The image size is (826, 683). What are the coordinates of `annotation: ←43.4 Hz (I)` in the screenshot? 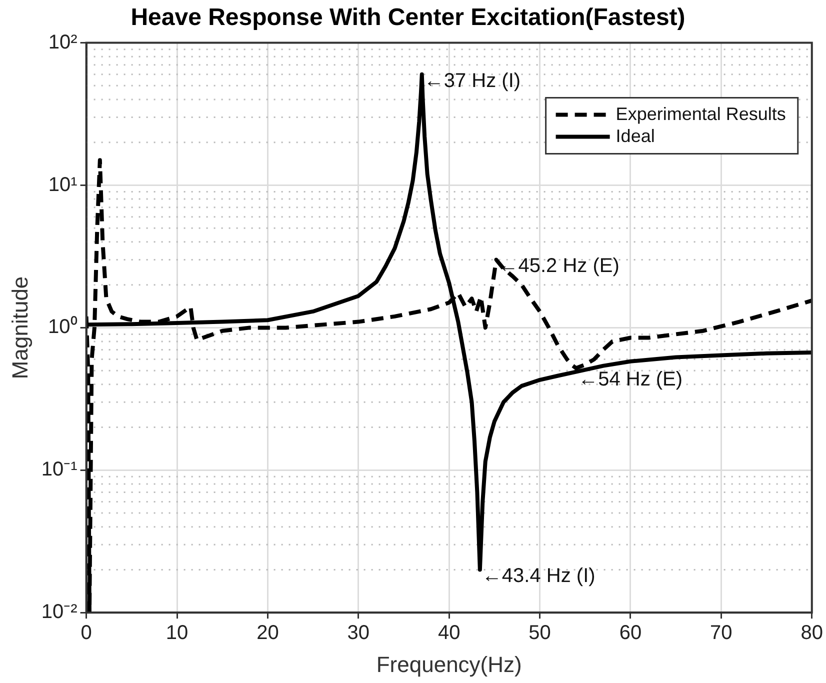 It's located at (539, 576).